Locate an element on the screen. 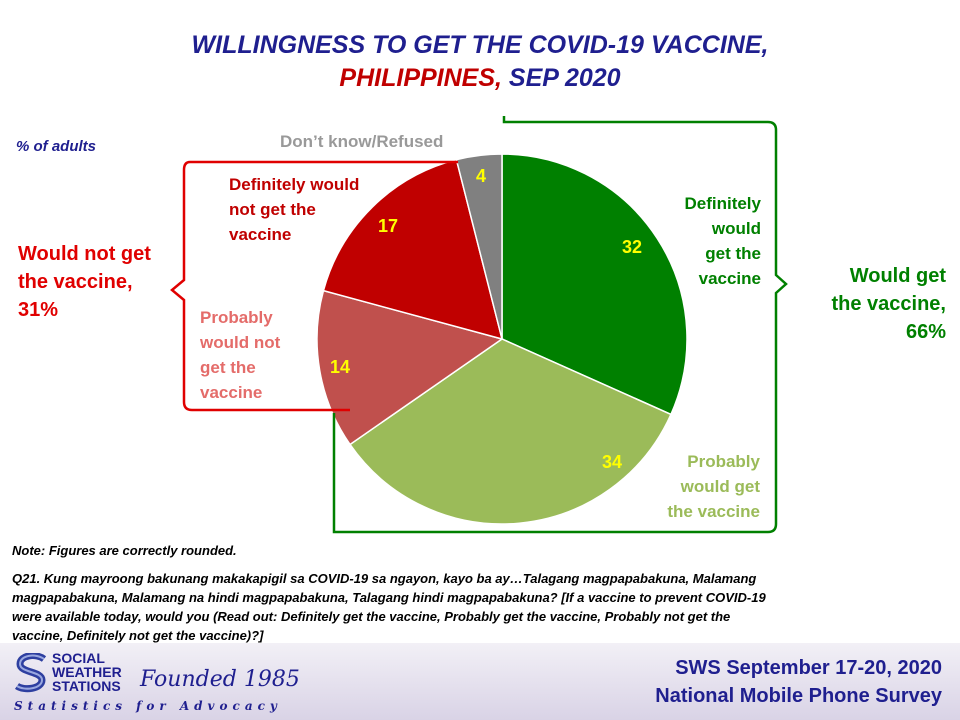 This screenshot has width=960, height=720. sws-logo-icon is located at coordinates (30, 673).